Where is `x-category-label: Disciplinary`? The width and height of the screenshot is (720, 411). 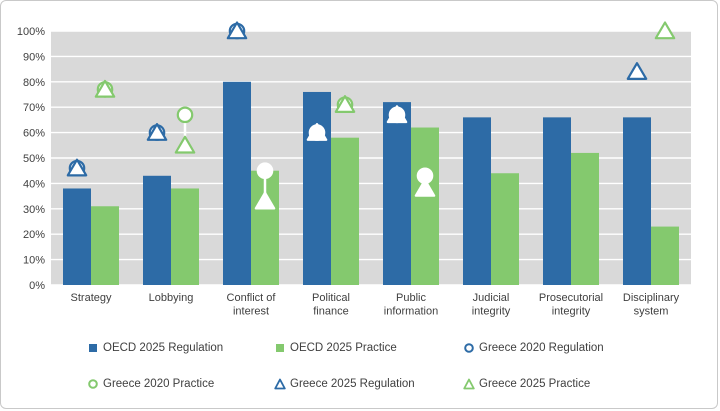 x-category-label: Disciplinary is located at coordinates (651, 298).